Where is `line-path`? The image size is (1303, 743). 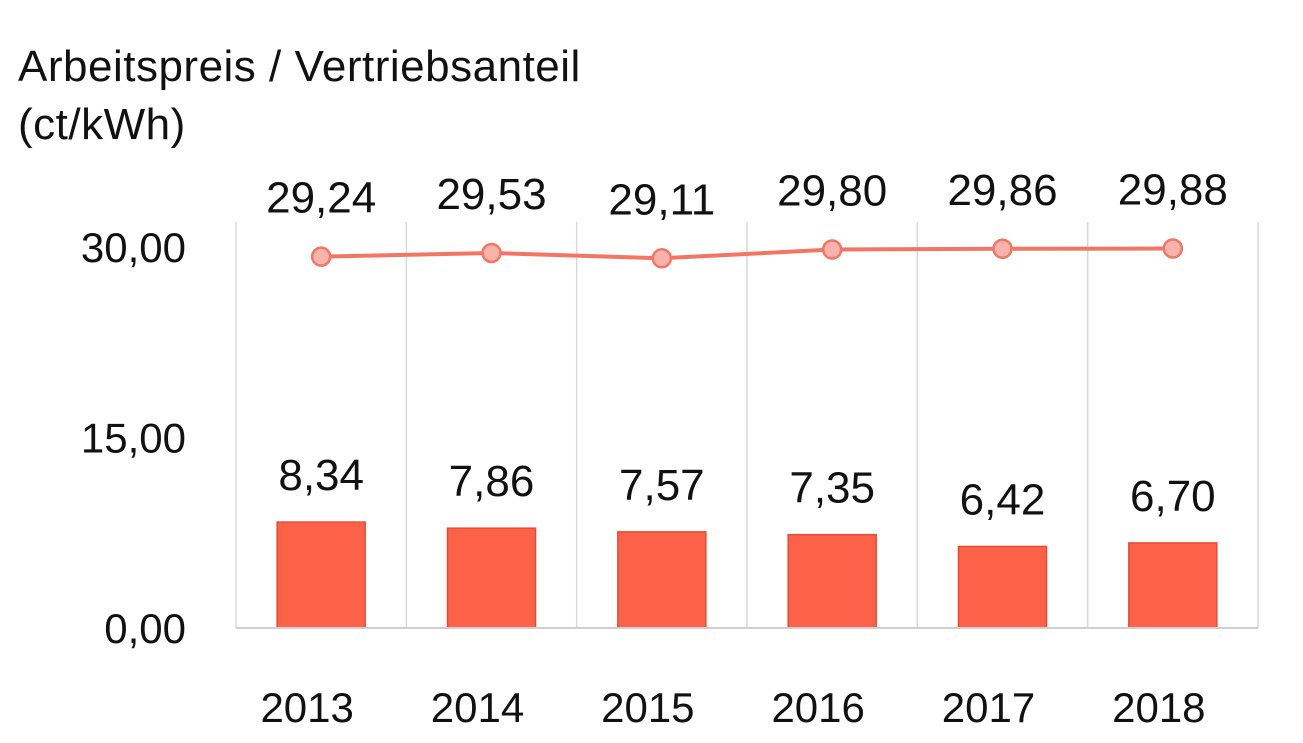
line-path is located at coordinates (747, 253).